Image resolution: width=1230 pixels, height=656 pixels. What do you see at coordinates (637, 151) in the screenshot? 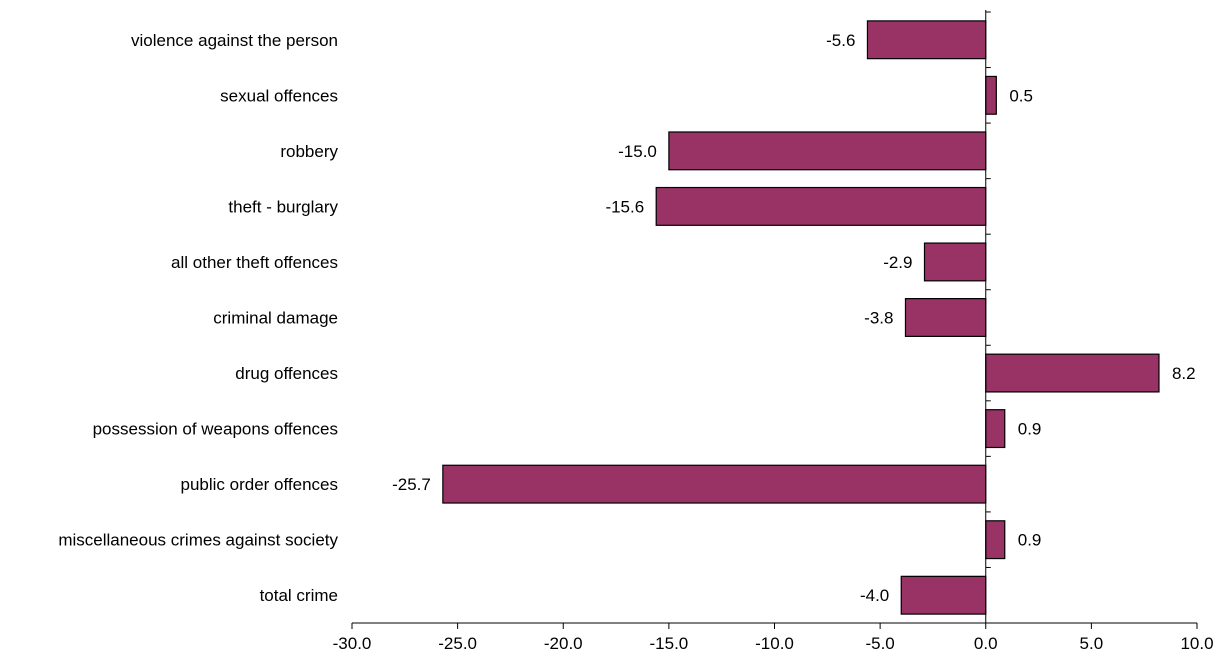
I see `data-label: -15.0` at bounding box center [637, 151].